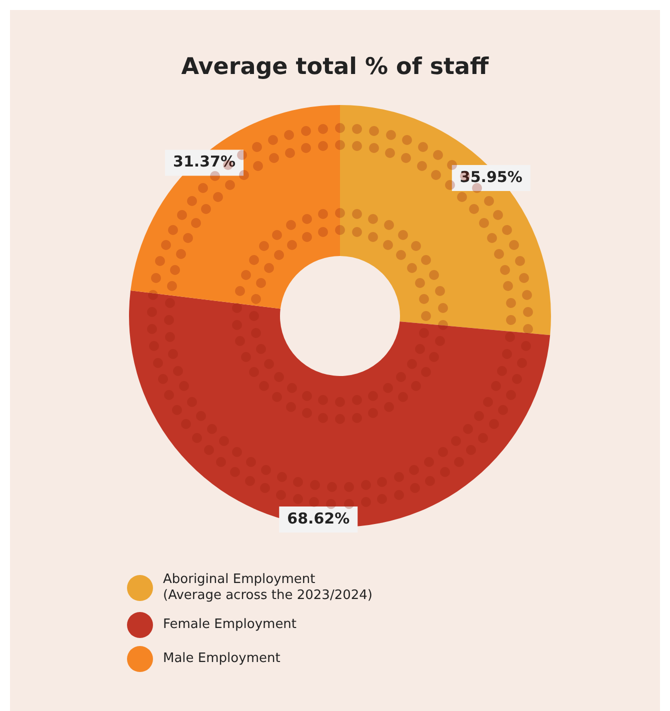 The image size is (670, 711). Describe the element at coordinates (230, 625) in the screenshot. I see `legend-label: Female Employment` at that location.